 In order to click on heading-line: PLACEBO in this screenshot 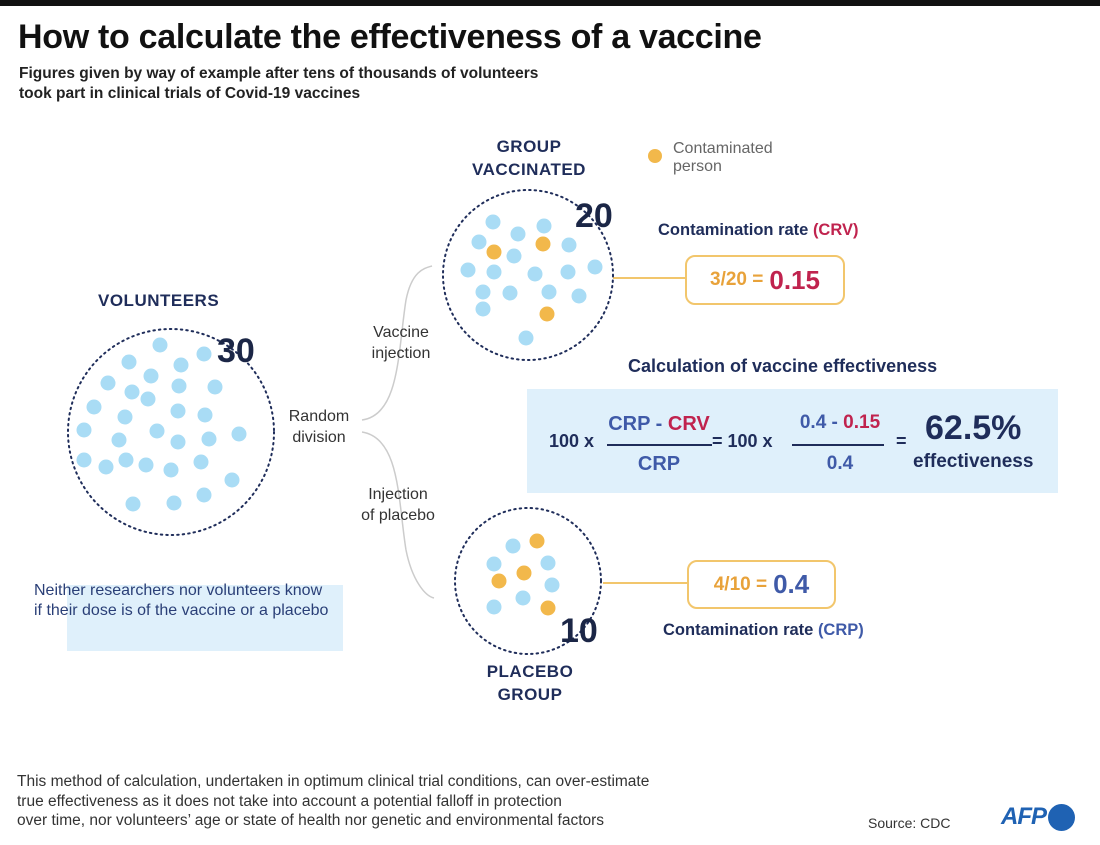, I will do `click(530, 671)`.